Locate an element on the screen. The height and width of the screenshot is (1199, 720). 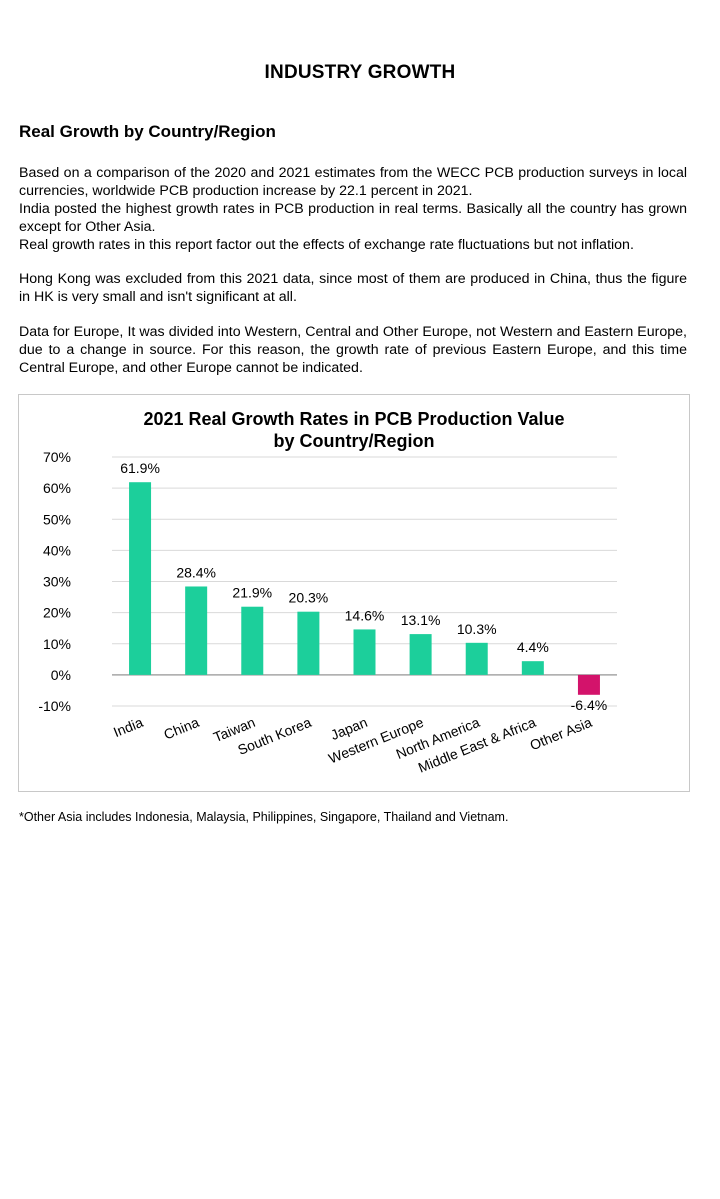
y-tick-label: 20% is located at coordinates (57, 613).